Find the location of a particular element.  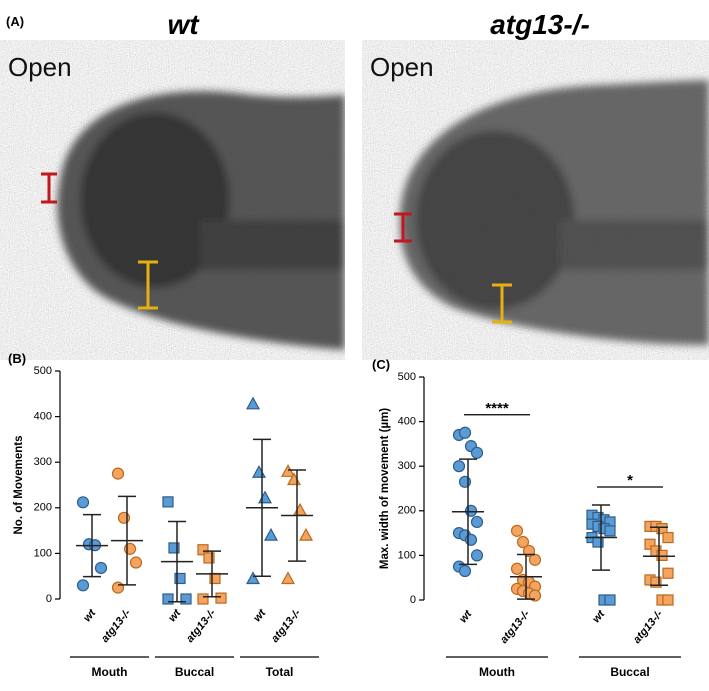

panel-label: (C) is located at coordinates (381, 364).